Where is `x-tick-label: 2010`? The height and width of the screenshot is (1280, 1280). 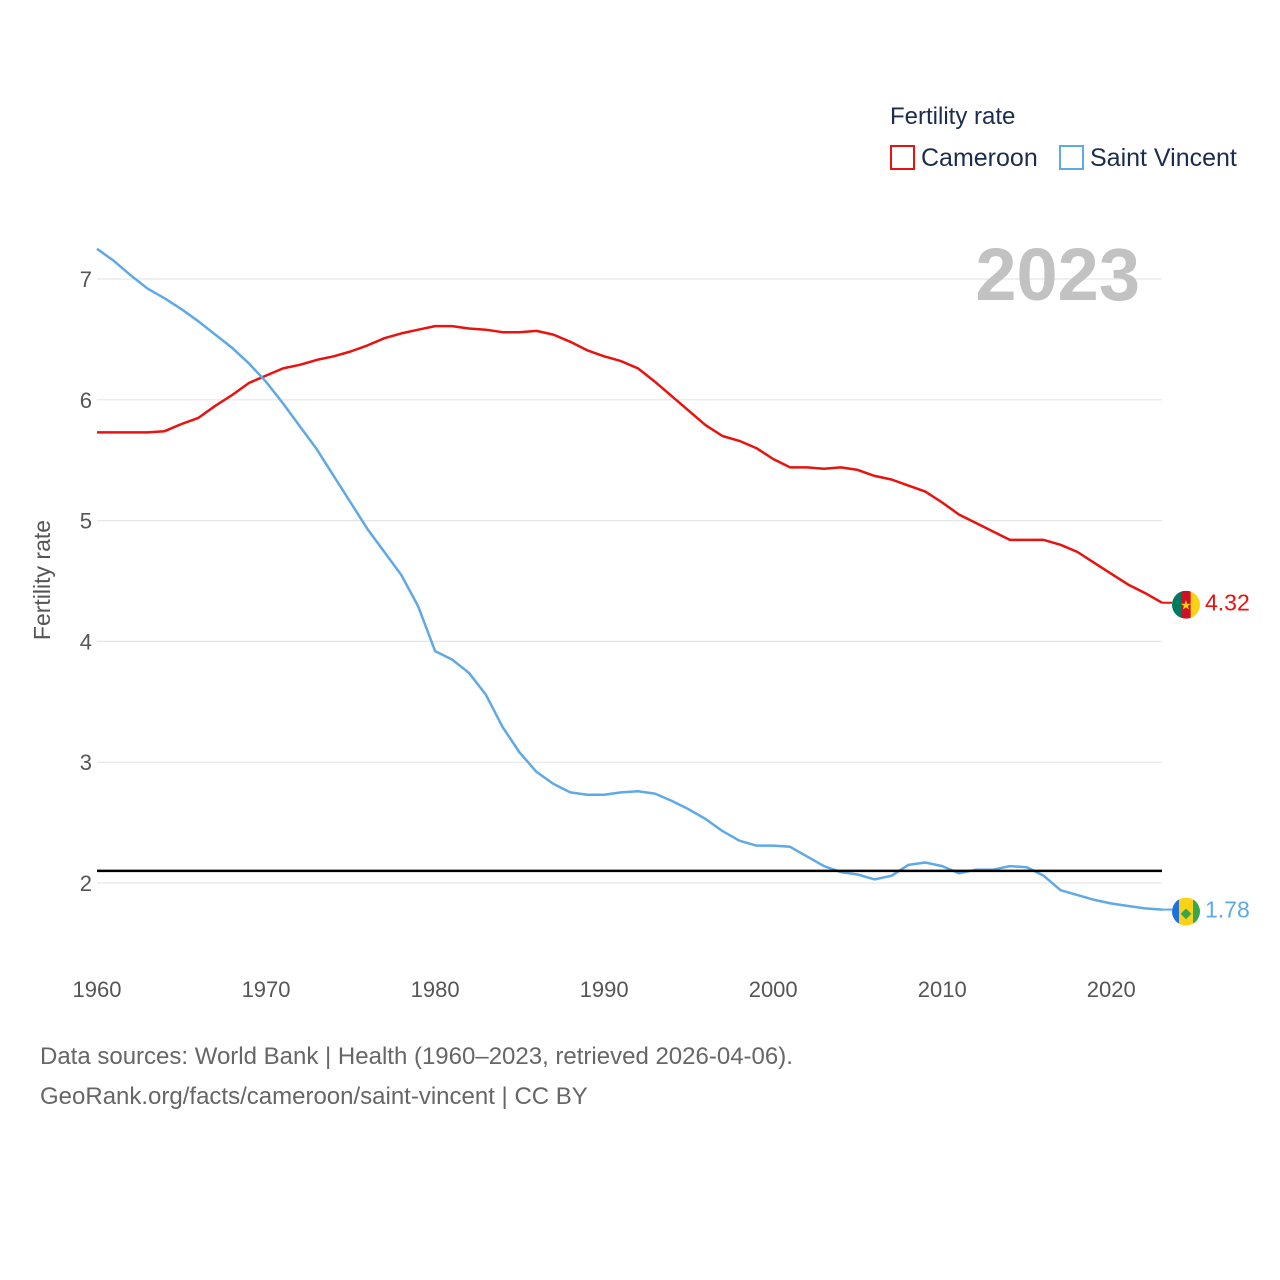 x-tick-label: 2010 is located at coordinates (942, 989).